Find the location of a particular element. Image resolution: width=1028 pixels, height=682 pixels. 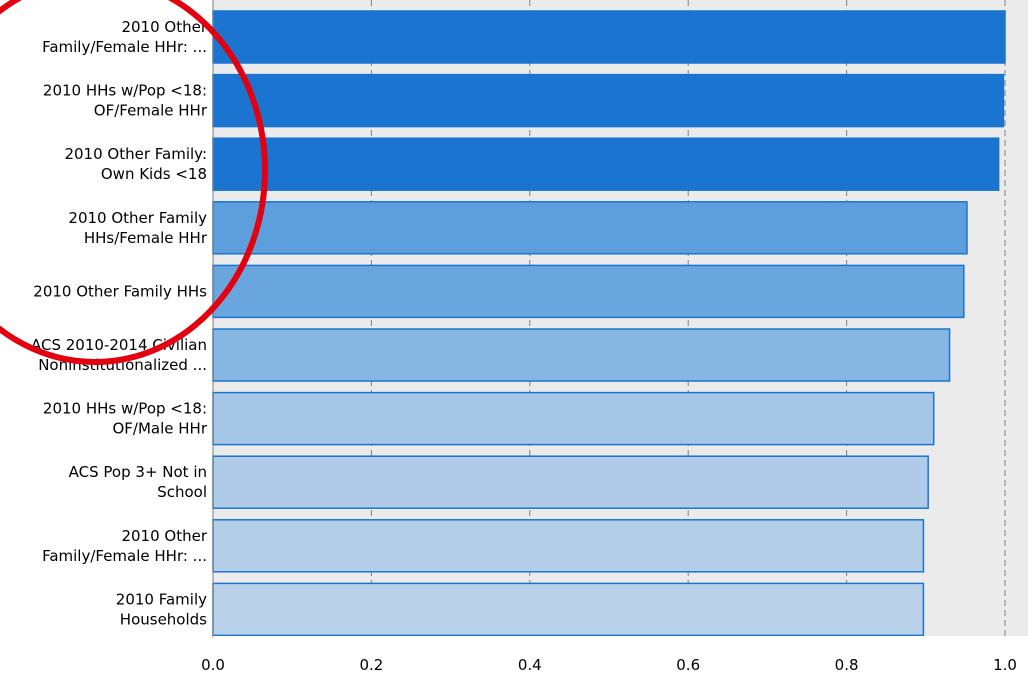

highlight-circle is located at coordinates (134, 182).